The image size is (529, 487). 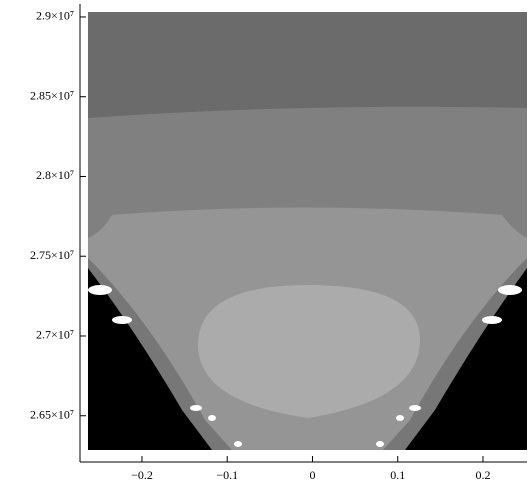 I want to click on x-tick-label: −0.1, so click(x=227, y=475).